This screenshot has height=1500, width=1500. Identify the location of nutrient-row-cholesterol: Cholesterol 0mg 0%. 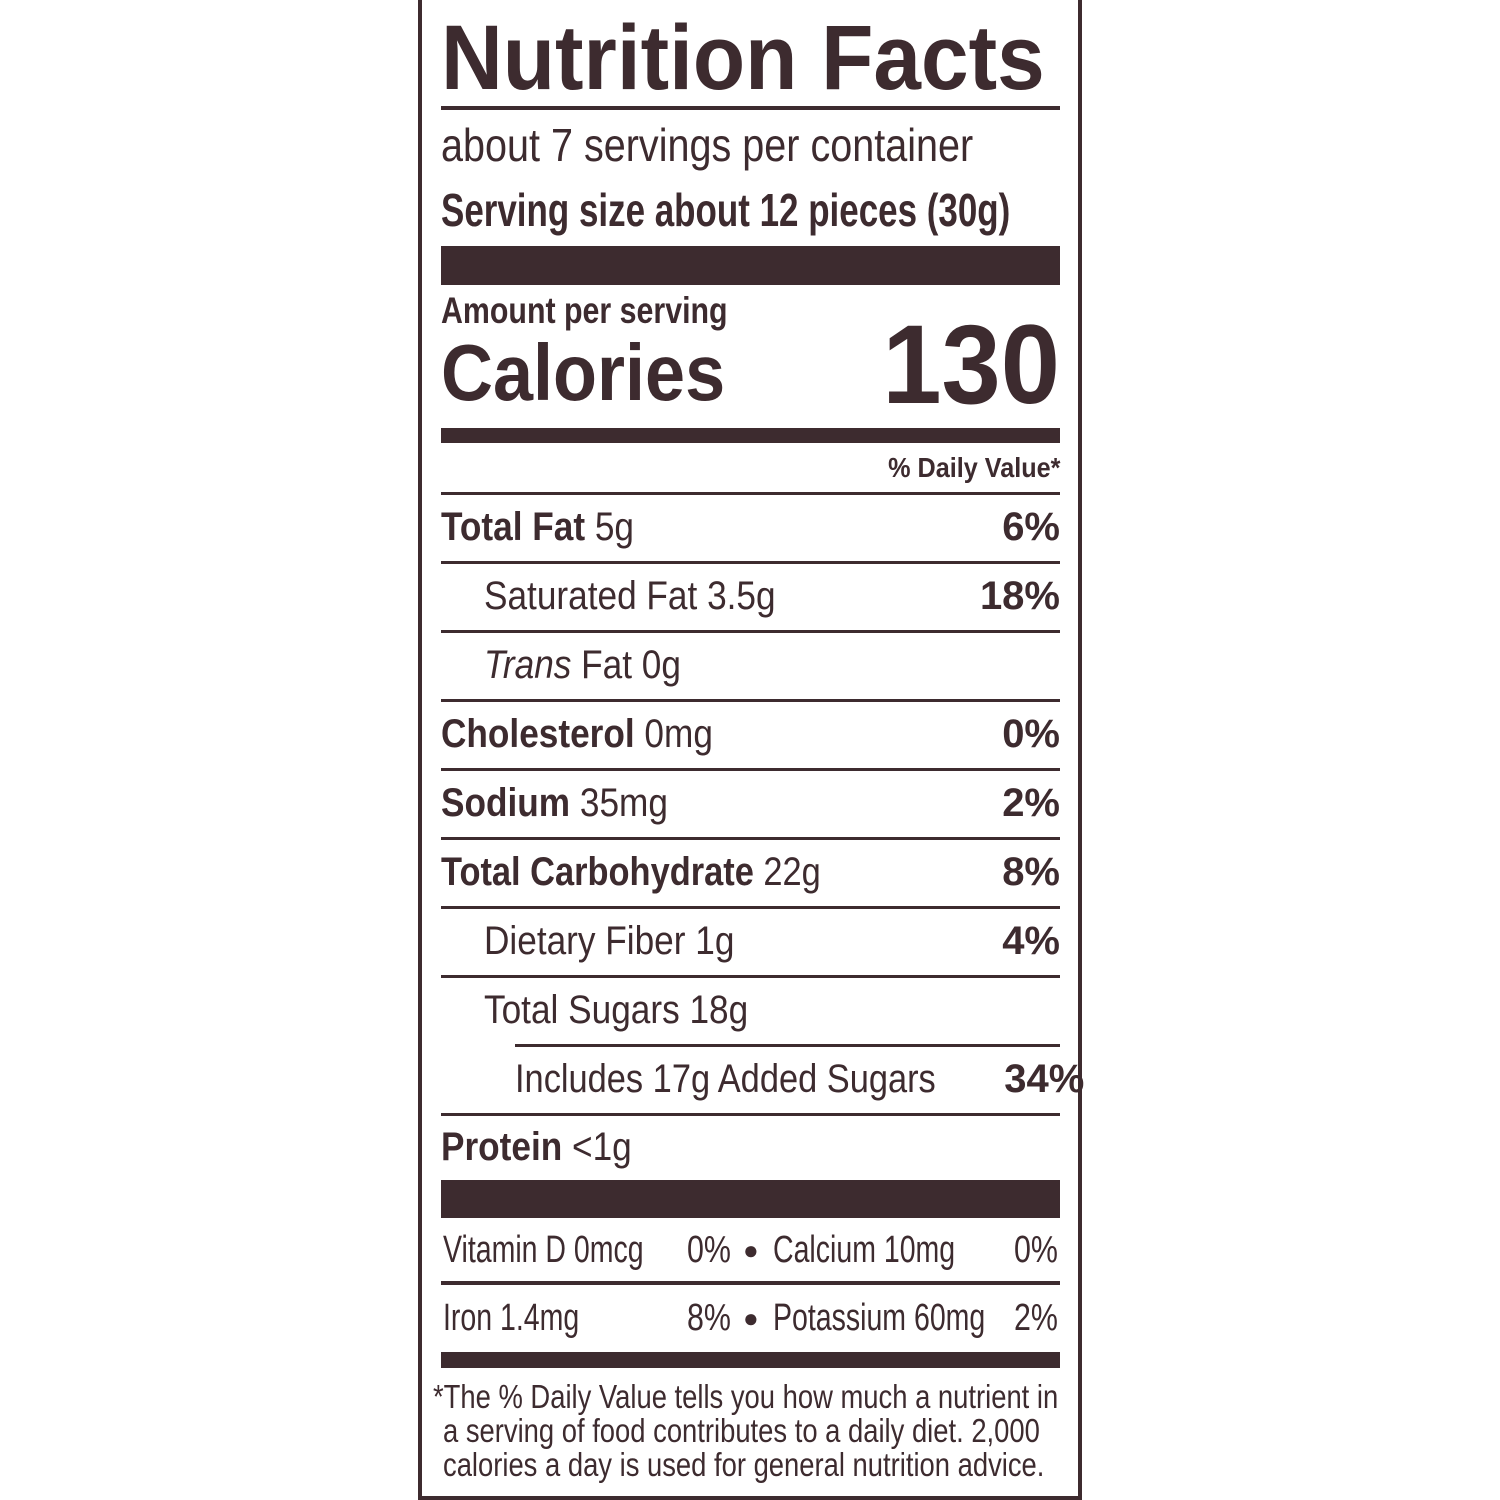
(750, 734).